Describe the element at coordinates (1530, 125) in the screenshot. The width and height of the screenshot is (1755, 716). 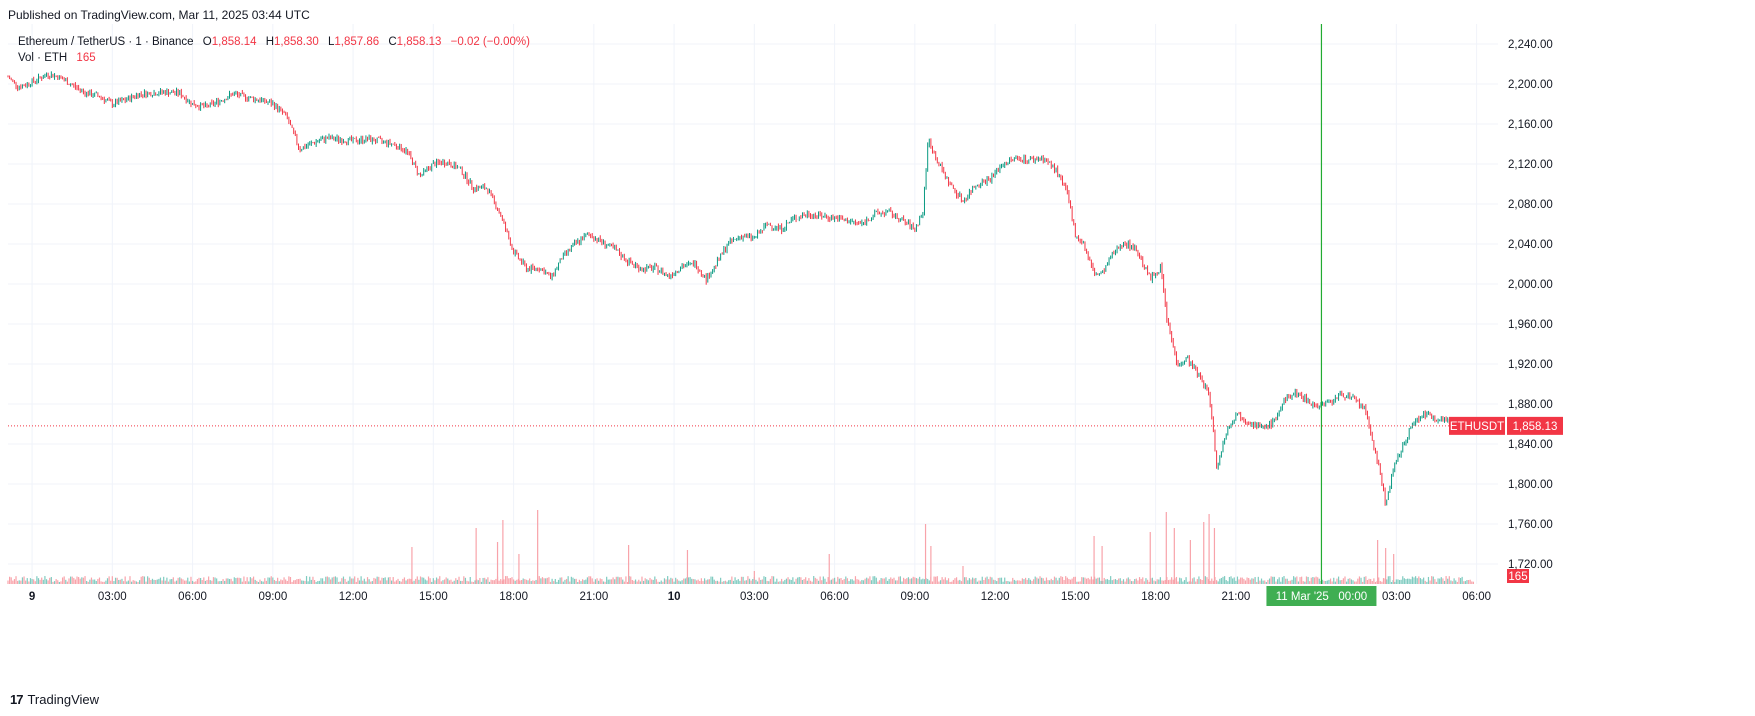
I see `y-tick-label: 2,160.00` at that location.